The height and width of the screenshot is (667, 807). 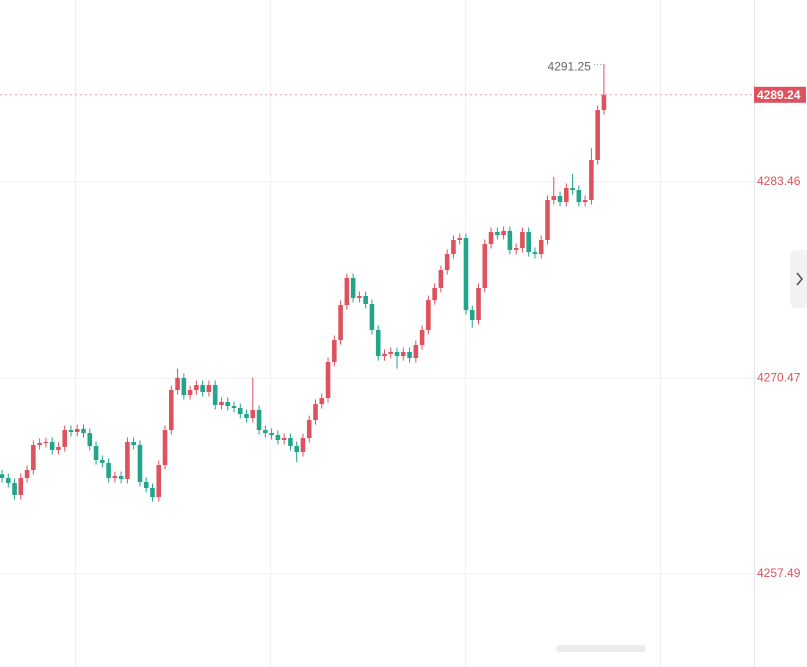 What do you see at coordinates (779, 573) in the screenshot?
I see `y-tick-label: 4257.49` at bounding box center [779, 573].